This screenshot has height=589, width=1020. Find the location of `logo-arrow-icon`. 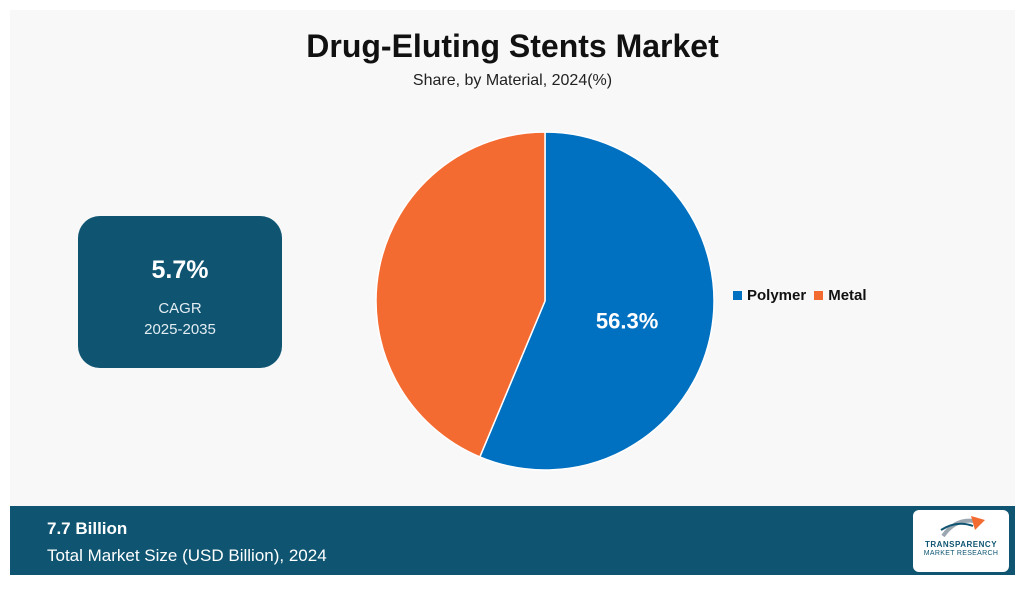

logo-arrow-icon is located at coordinates (962, 527).